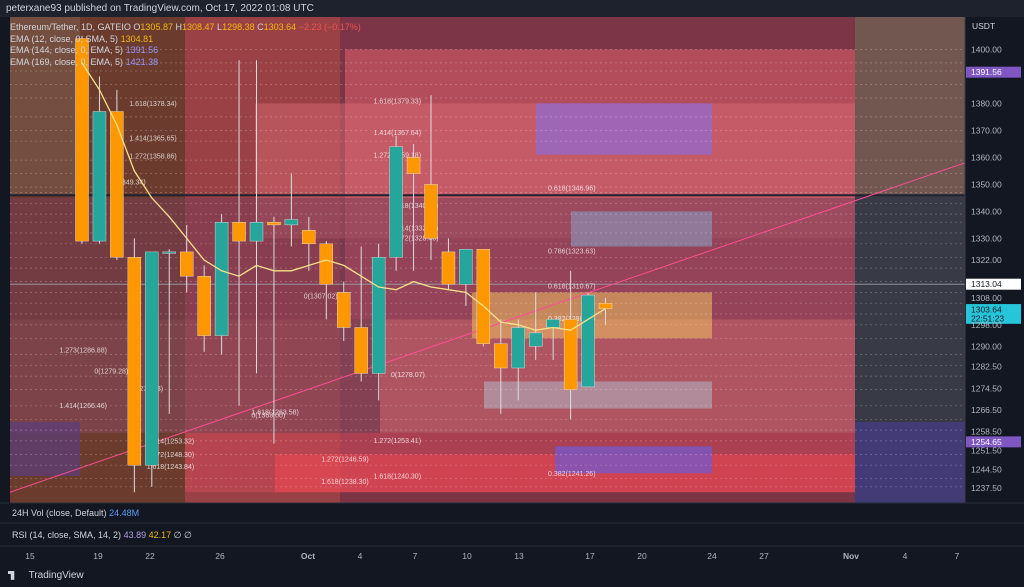 This screenshot has height=587, width=1024. What do you see at coordinates (160, 535) in the screenshot?
I see `rsi-value-2: 42.17` at bounding box center [160, 535].